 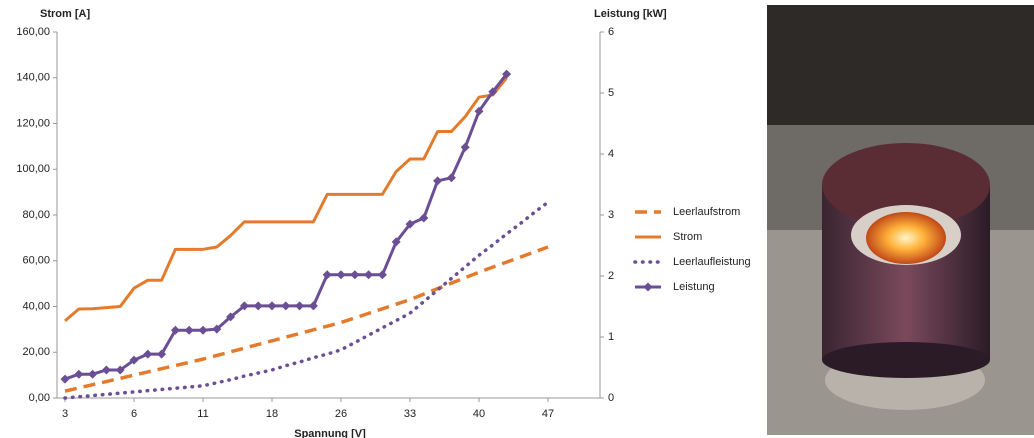 What do you see at coordinates (611, 32) in the screenshot?
I see `y2-tick-label: 6` at bounding box center [611, 32].